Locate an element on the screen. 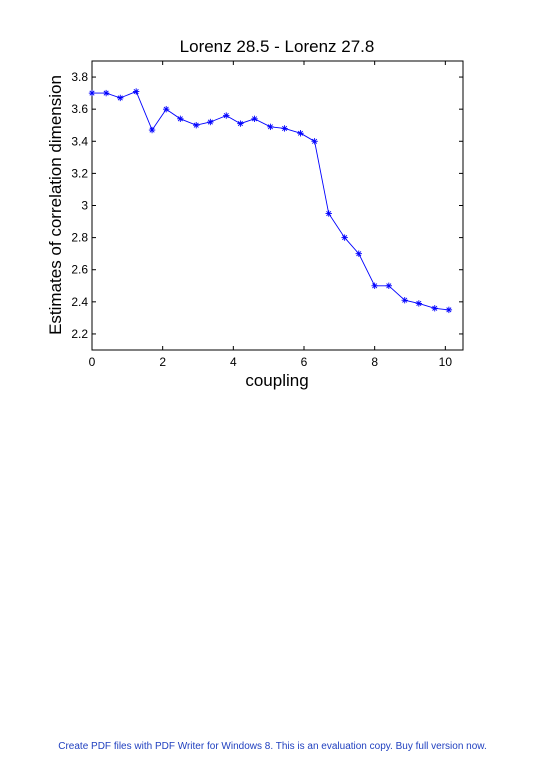 The image size is (545, 771). y-tick-label: 2.2 is located at coordinates (79, 334).